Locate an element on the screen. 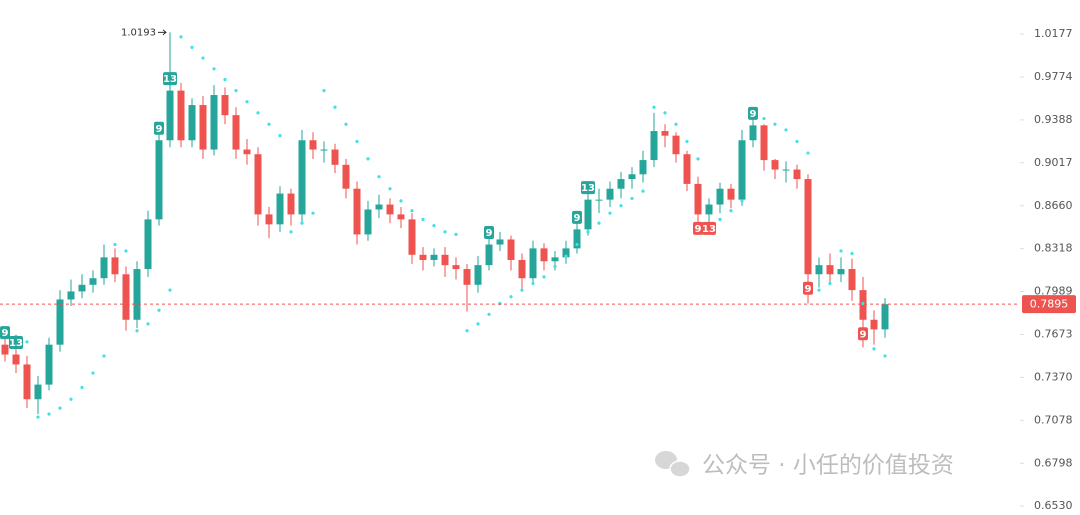 This screenshot has height=515, width=1080. td-label: 13 is located at coordinates (16, 343).